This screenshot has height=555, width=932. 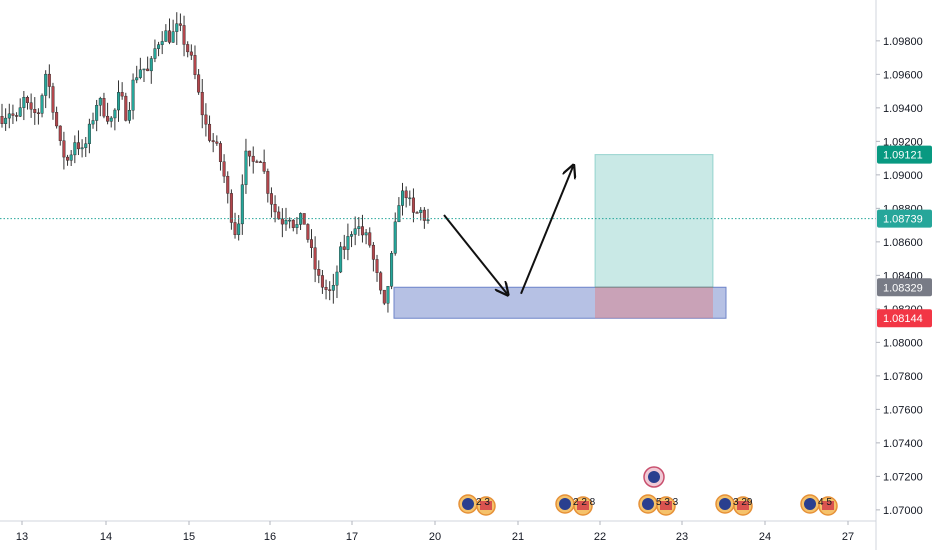 What do you see at coordinates (189, 537) in the screenshot?
I see `x-tick-label: 15` at bounding box center [189, 537].